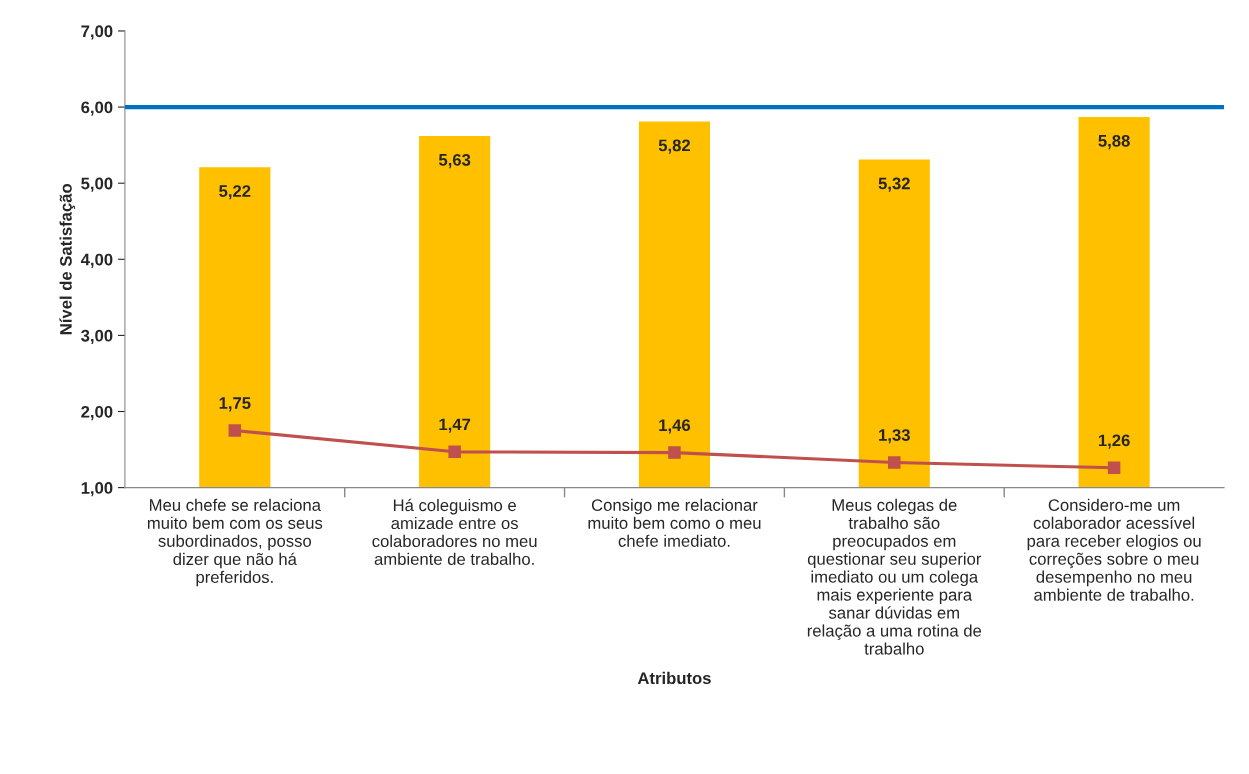  What do you see at coordinates (455, 425) in the screenshot?
I see `data-label: 1,47` at bounding box center [455, 425].